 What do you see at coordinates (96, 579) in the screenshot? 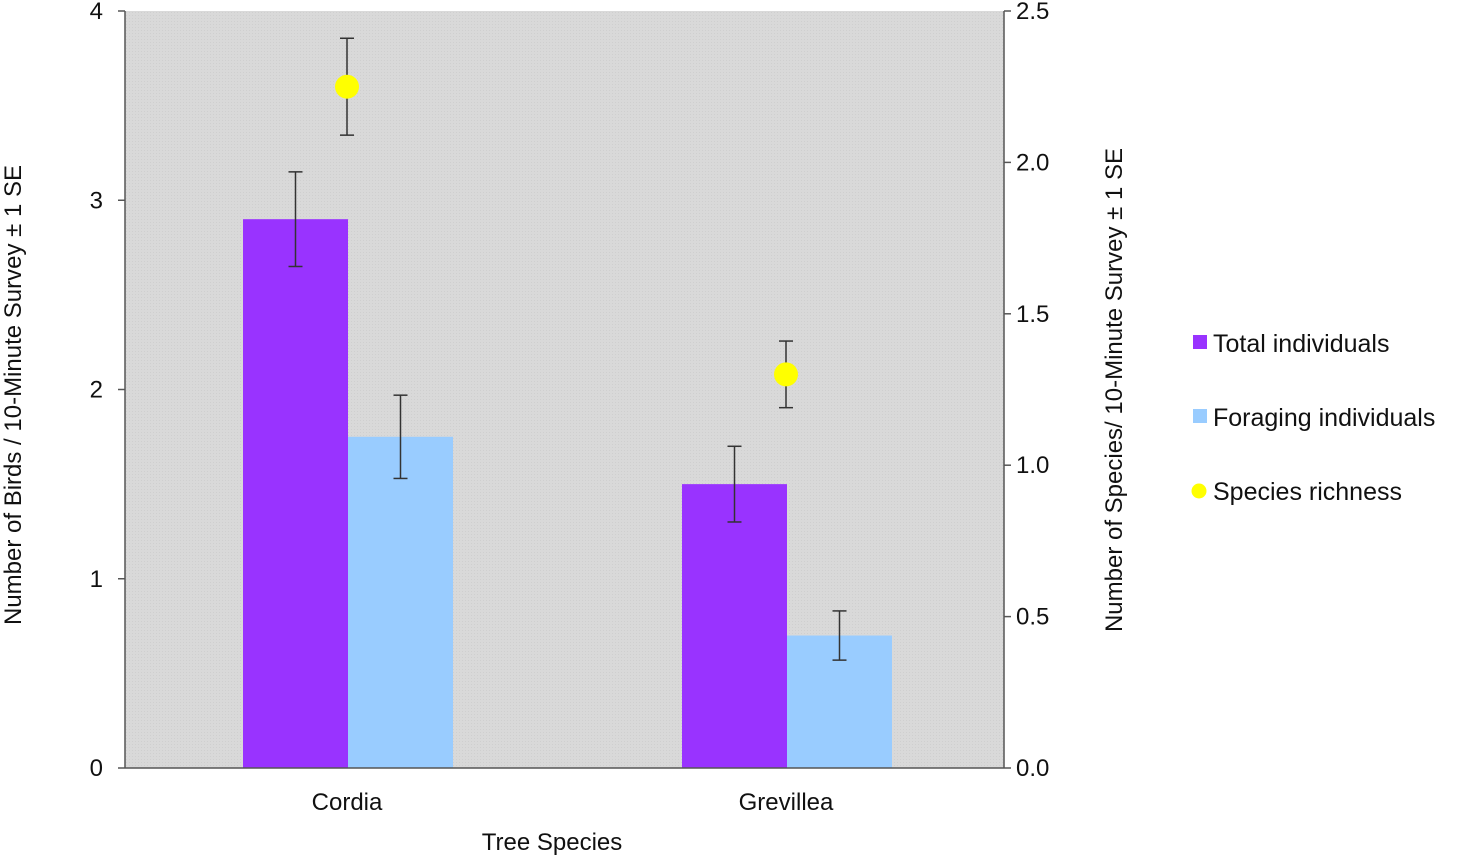
I see `left-tick-label: 1` at bounding box center [96, 579].